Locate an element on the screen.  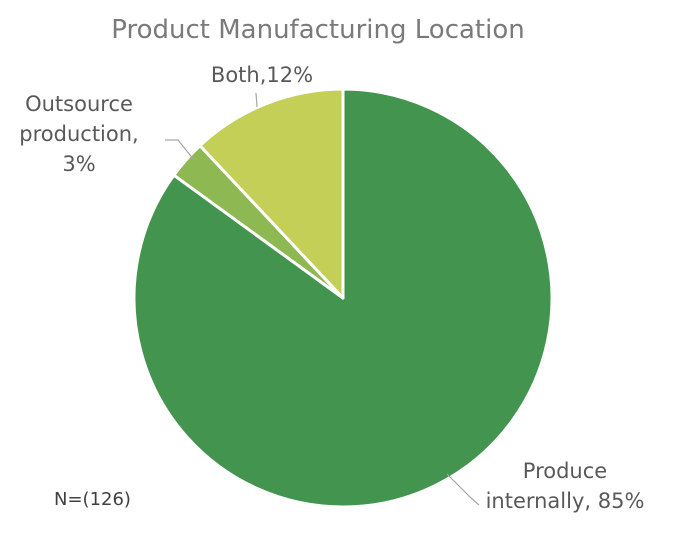
pie-slice-both is located at coordinates (271, 193).